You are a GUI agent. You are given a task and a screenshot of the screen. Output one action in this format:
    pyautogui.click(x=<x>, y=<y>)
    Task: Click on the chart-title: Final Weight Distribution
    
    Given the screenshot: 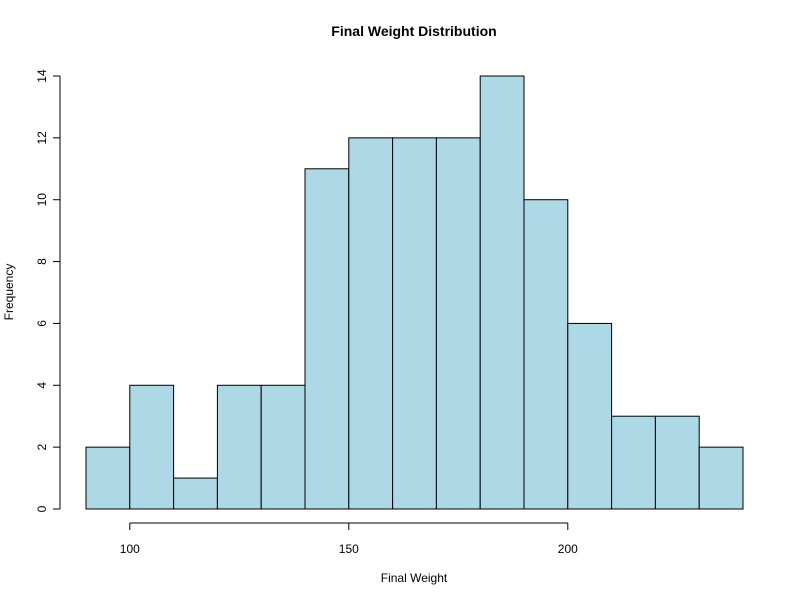 What is the action you would take?
    pyautogui.click(x=413, y=31)
    